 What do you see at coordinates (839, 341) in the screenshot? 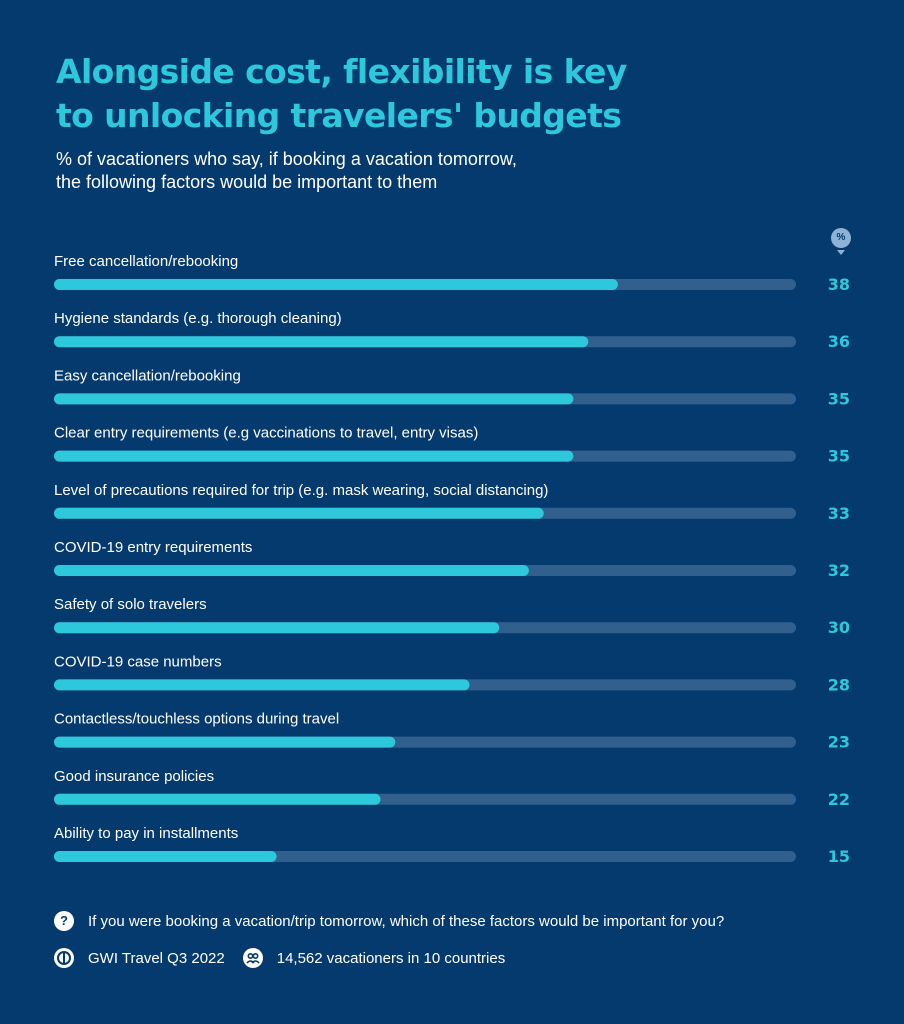
I see `value-label: 36` at bounding box center [839, 341].